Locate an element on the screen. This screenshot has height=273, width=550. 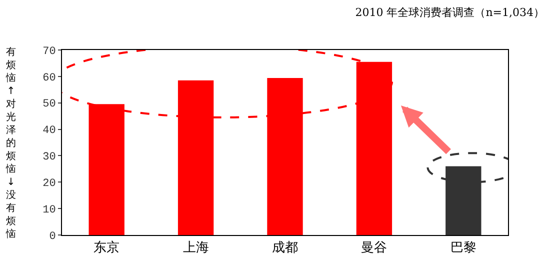
x-tick-label: 上海 is located at coordinates (195, 248).